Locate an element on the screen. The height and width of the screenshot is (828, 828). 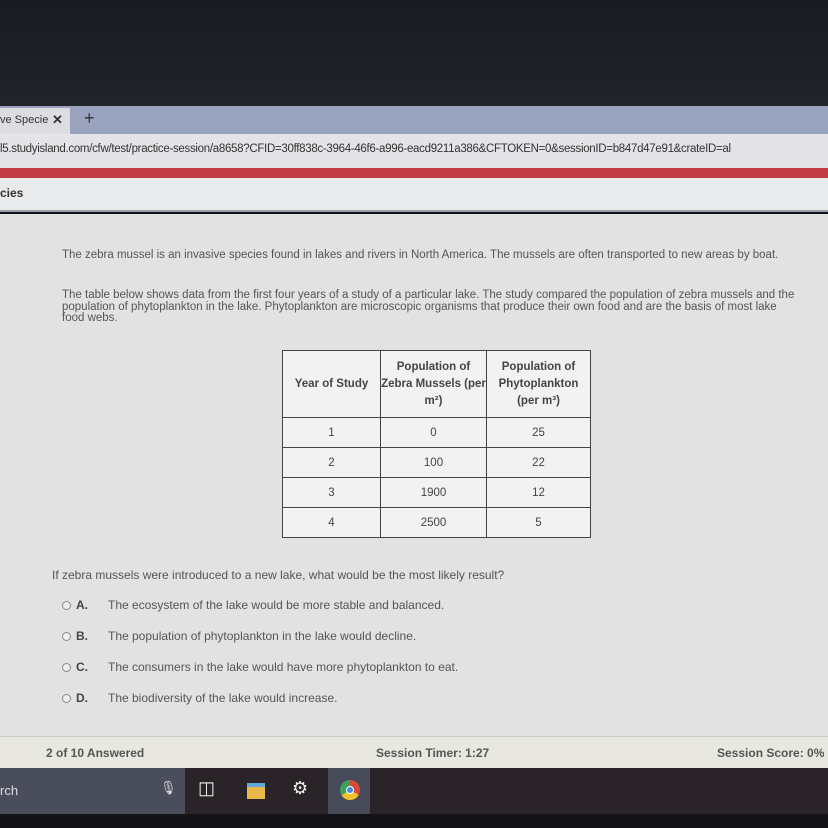
option-letter: B. is located at coordinates (82, 636).